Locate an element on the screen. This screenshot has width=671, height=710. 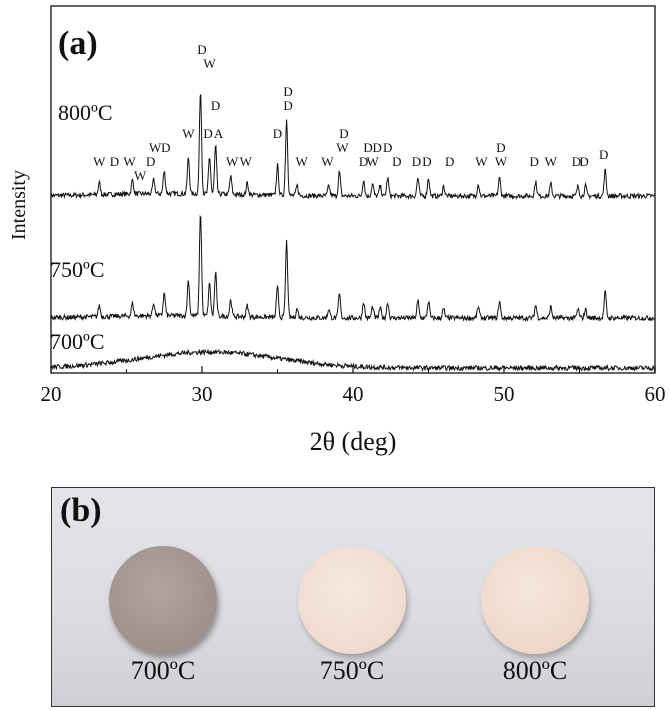
x-axis-ticks: 20 30 40 50 60 is located at coordinates (353, 386).